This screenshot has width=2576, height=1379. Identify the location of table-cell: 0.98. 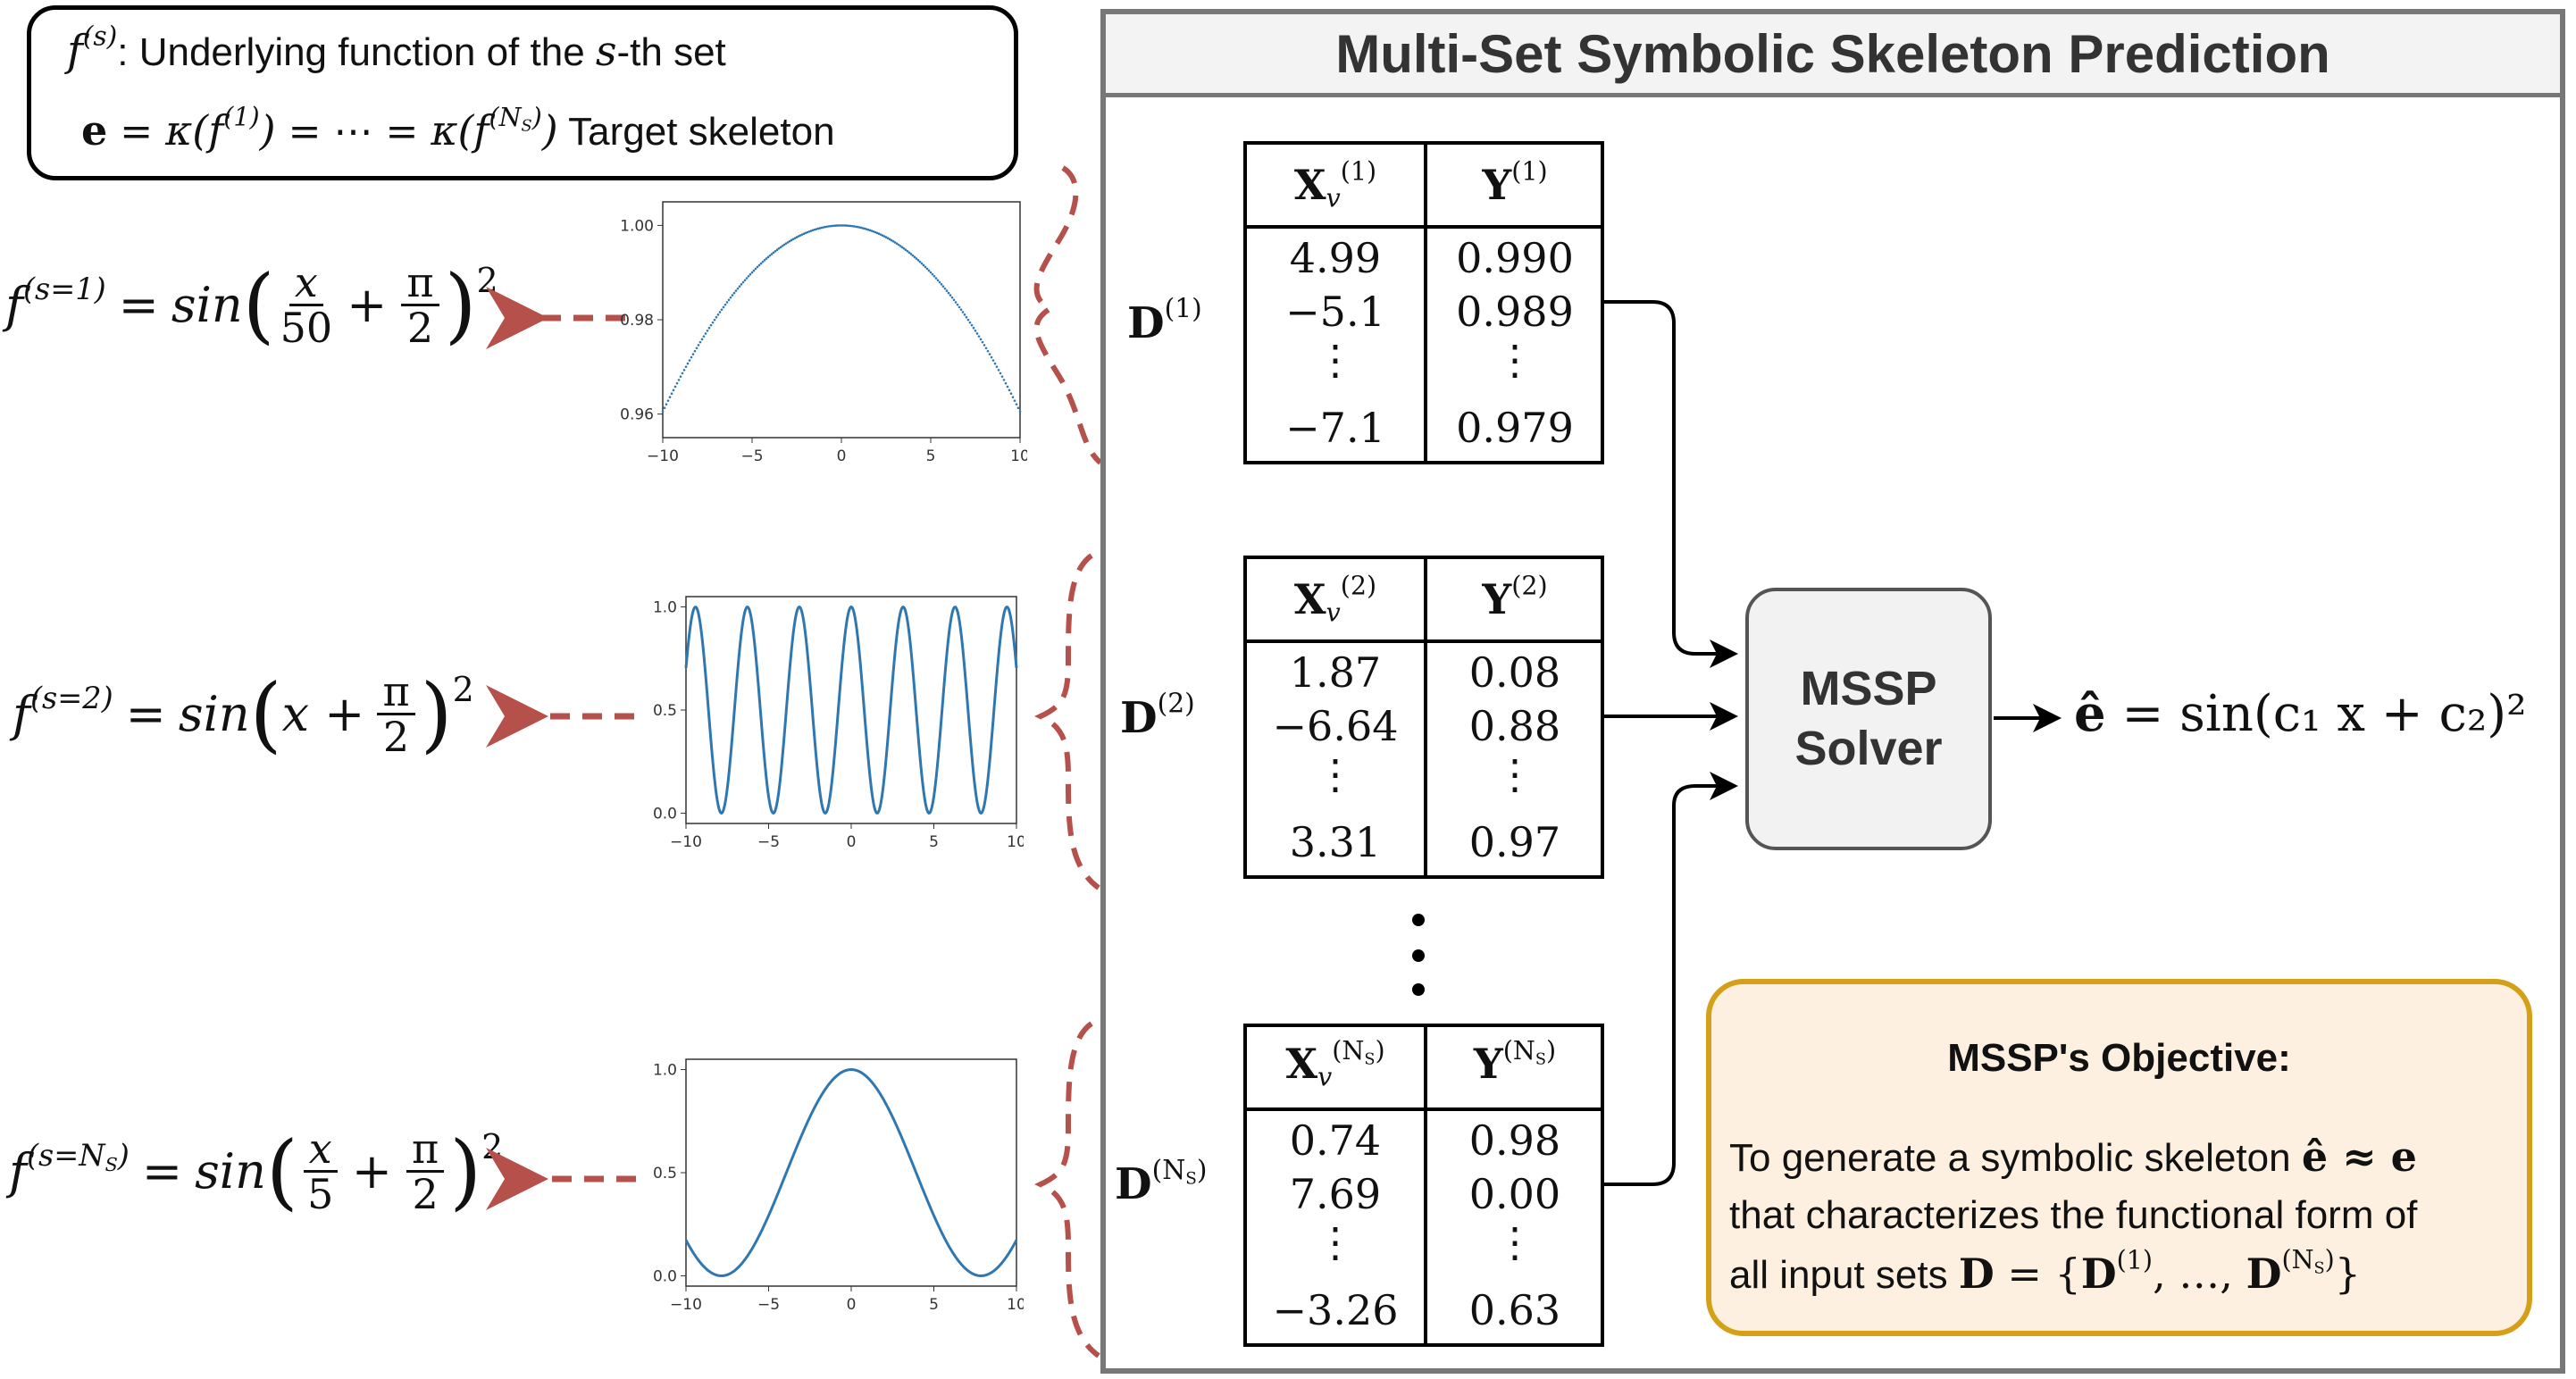
(1515, 1140).